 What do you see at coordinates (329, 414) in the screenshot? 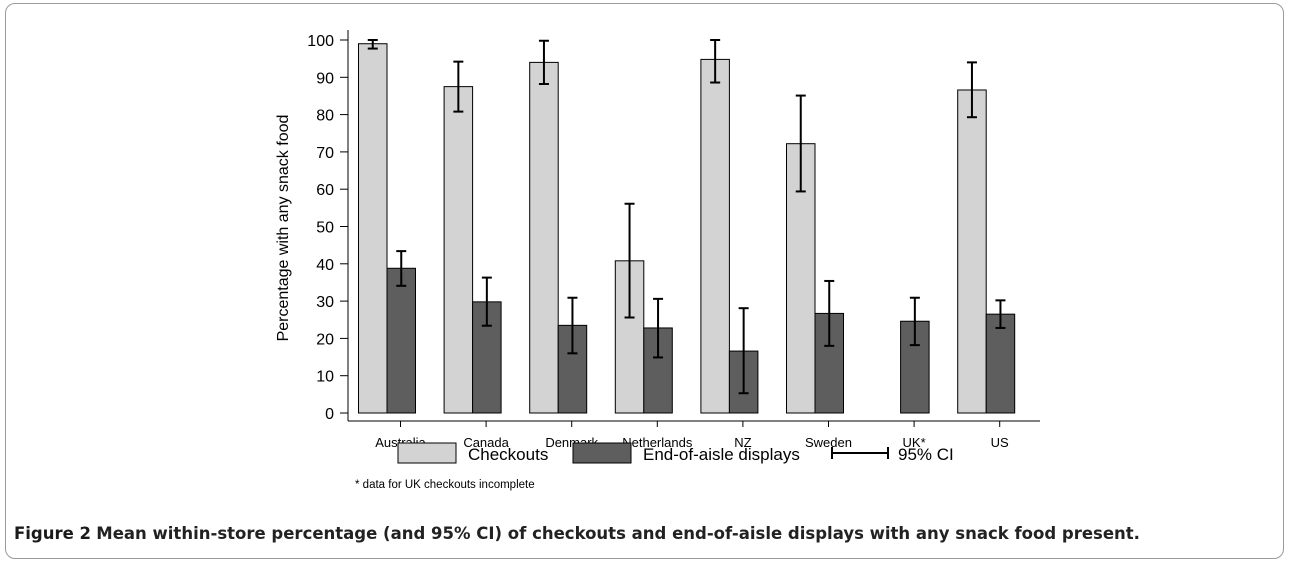
I see `y-tick-label: 0` at bounding box center [329, 414].